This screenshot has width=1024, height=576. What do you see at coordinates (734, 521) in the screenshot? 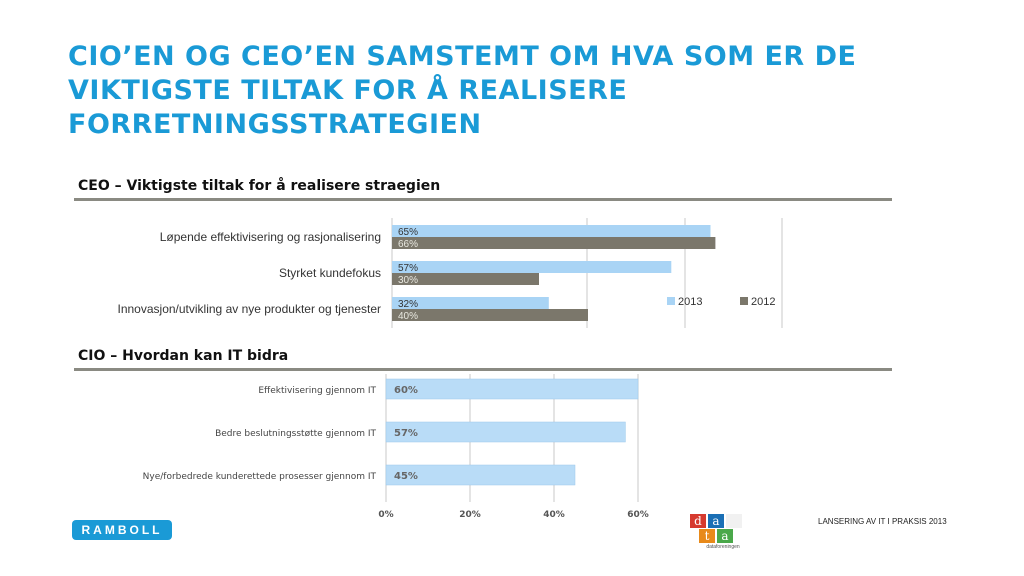
I see `logo-blank-cell` at bounding box center [734, 521].